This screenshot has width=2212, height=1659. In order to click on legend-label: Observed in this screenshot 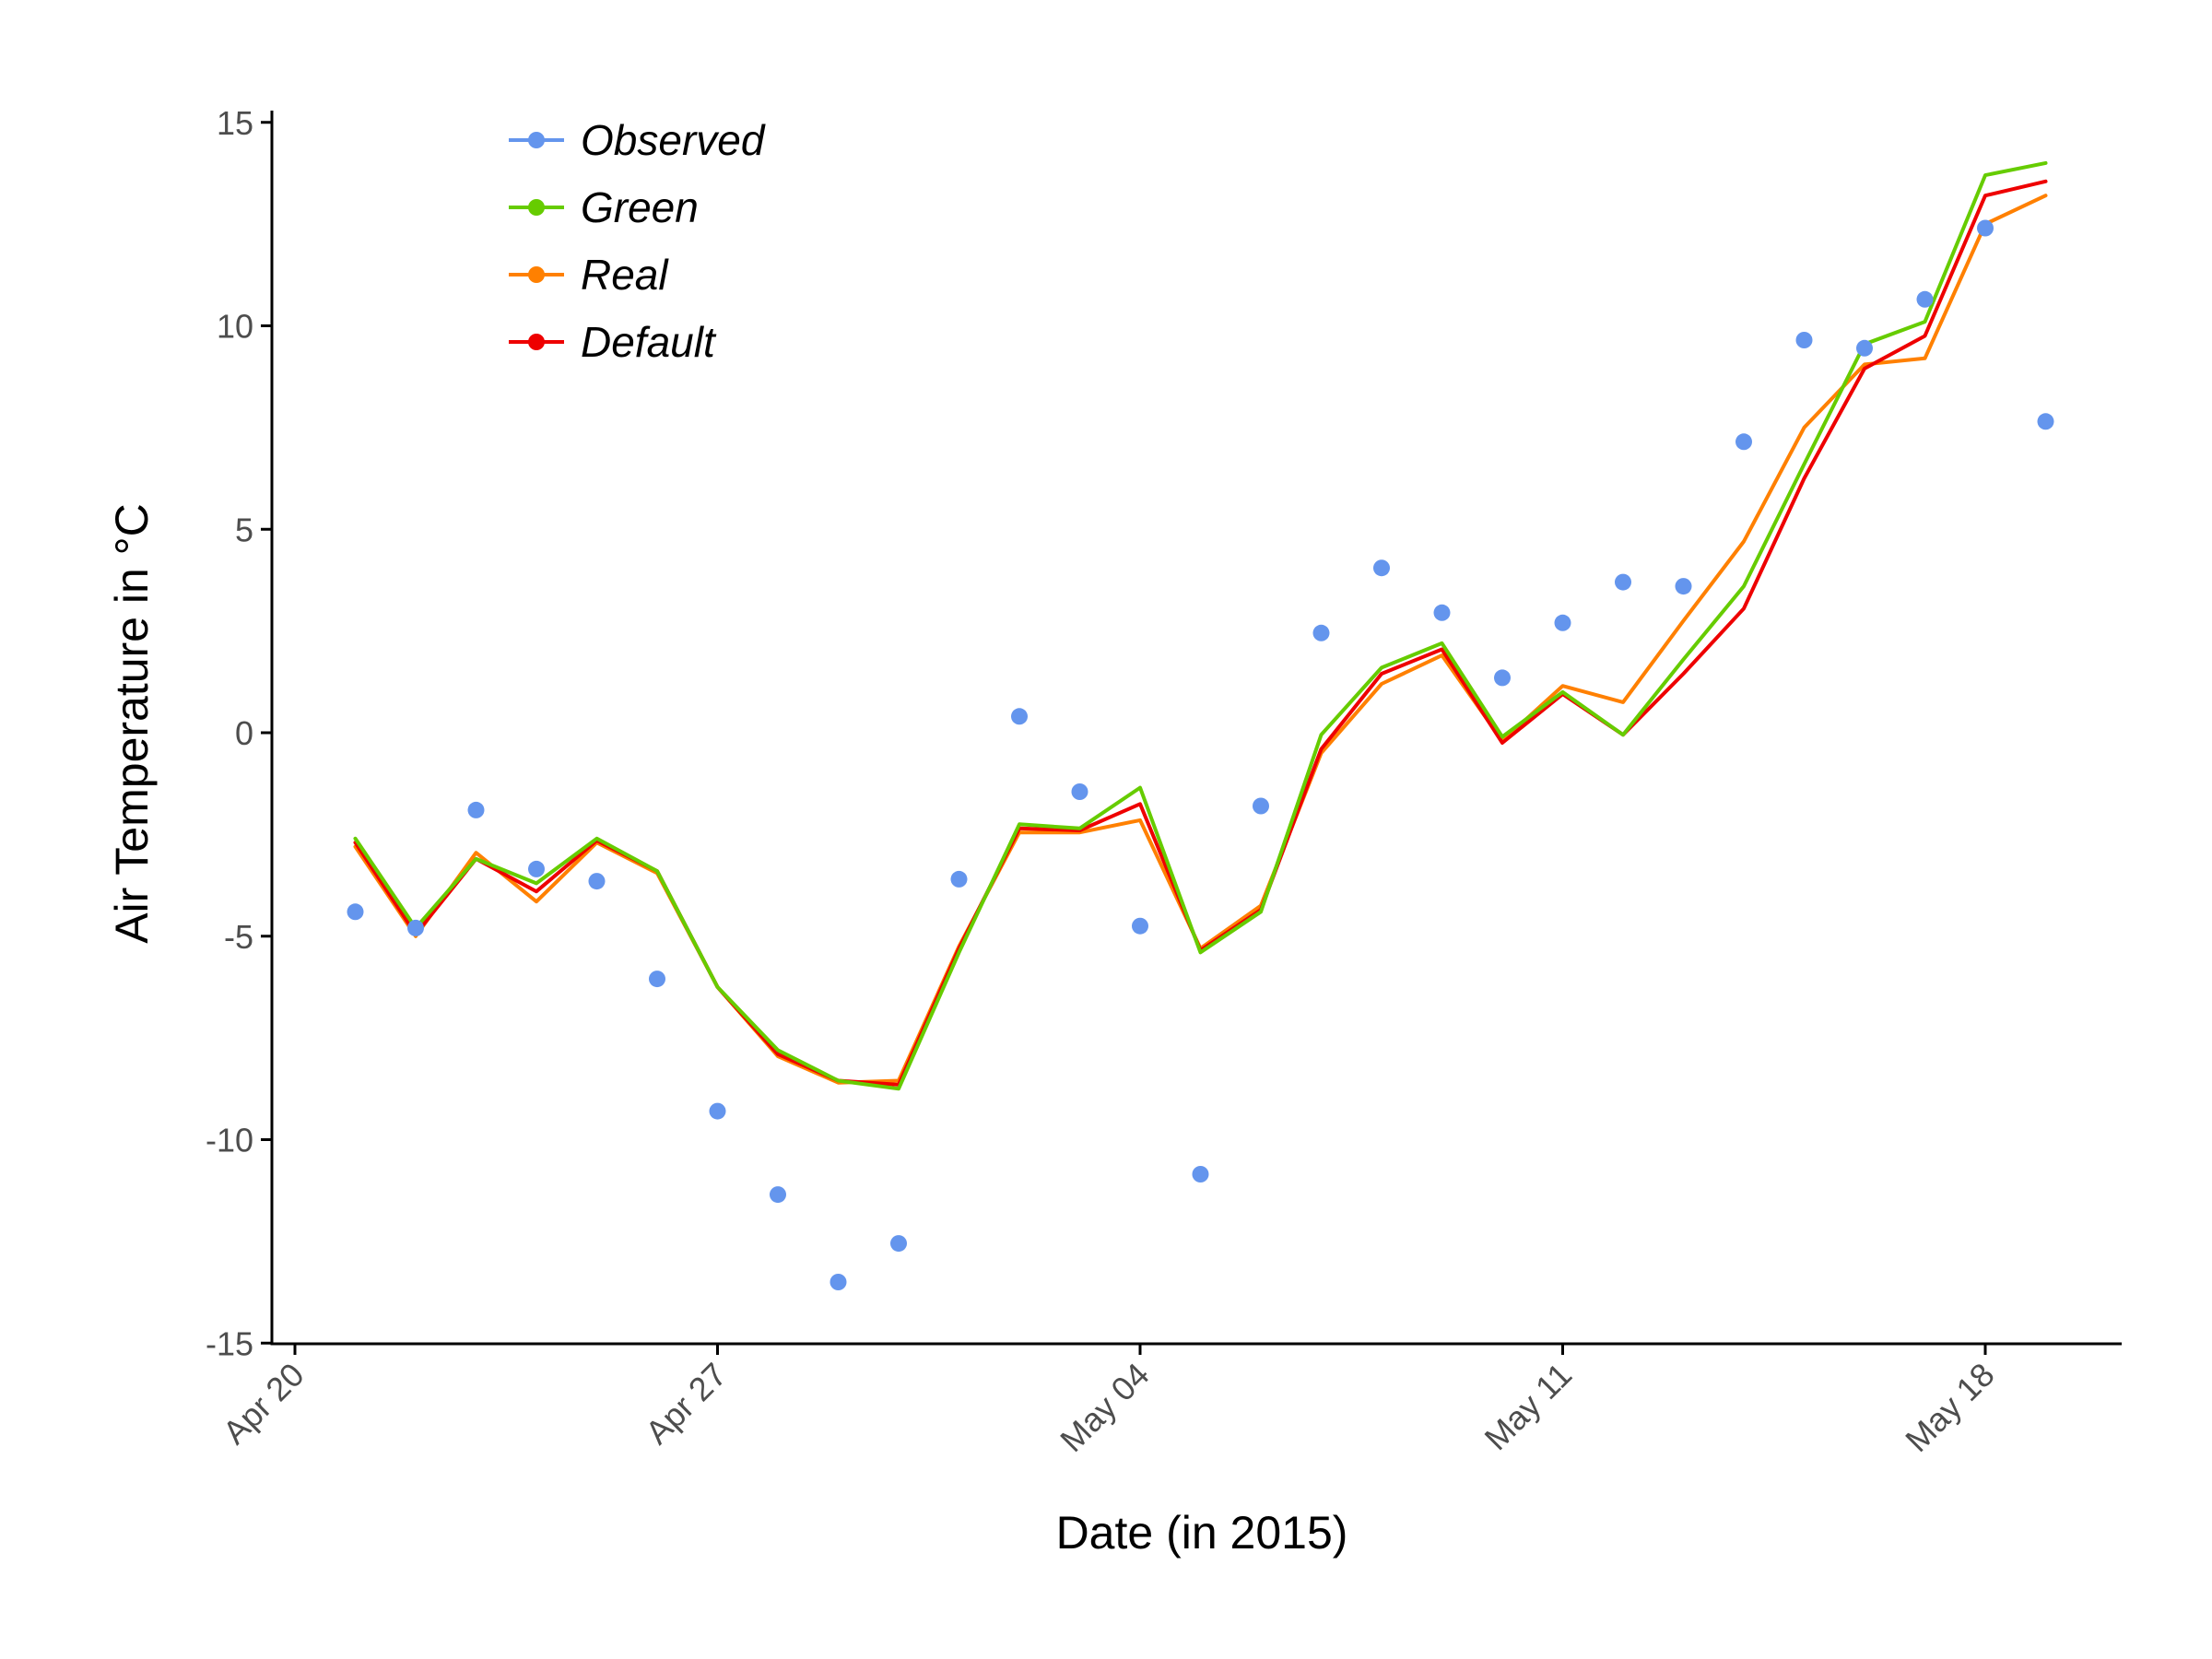, I will do `click(673, 140)`.